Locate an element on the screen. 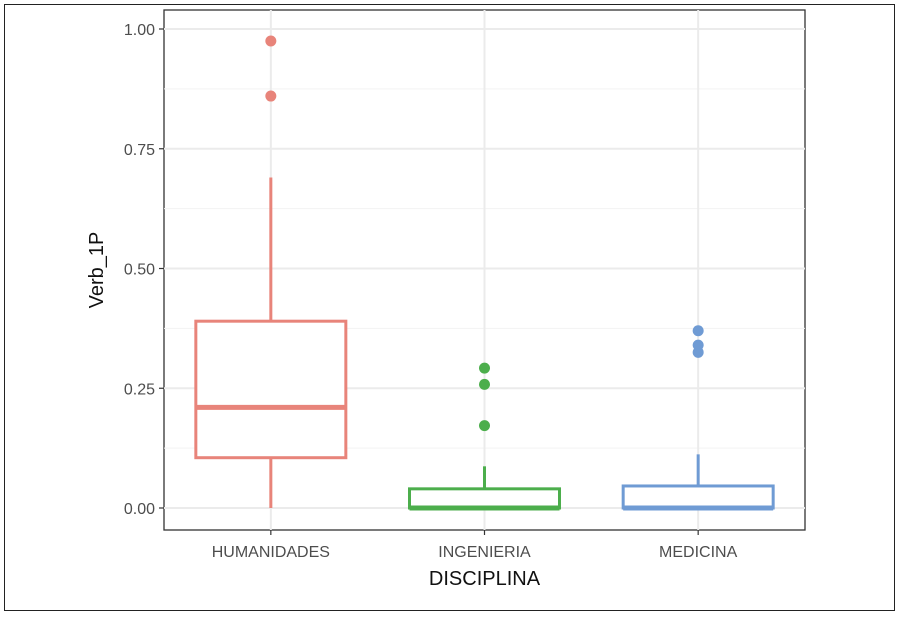 This screenshot has width=901, height=617. x-tick-label: MEDICINA is located at coordinates (698, 552).